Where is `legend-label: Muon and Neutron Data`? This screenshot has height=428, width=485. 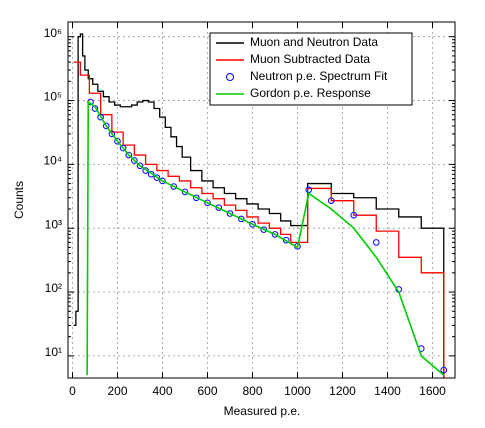 legend-label: Muon and Neutron Data is located at coordinates (314, 42).